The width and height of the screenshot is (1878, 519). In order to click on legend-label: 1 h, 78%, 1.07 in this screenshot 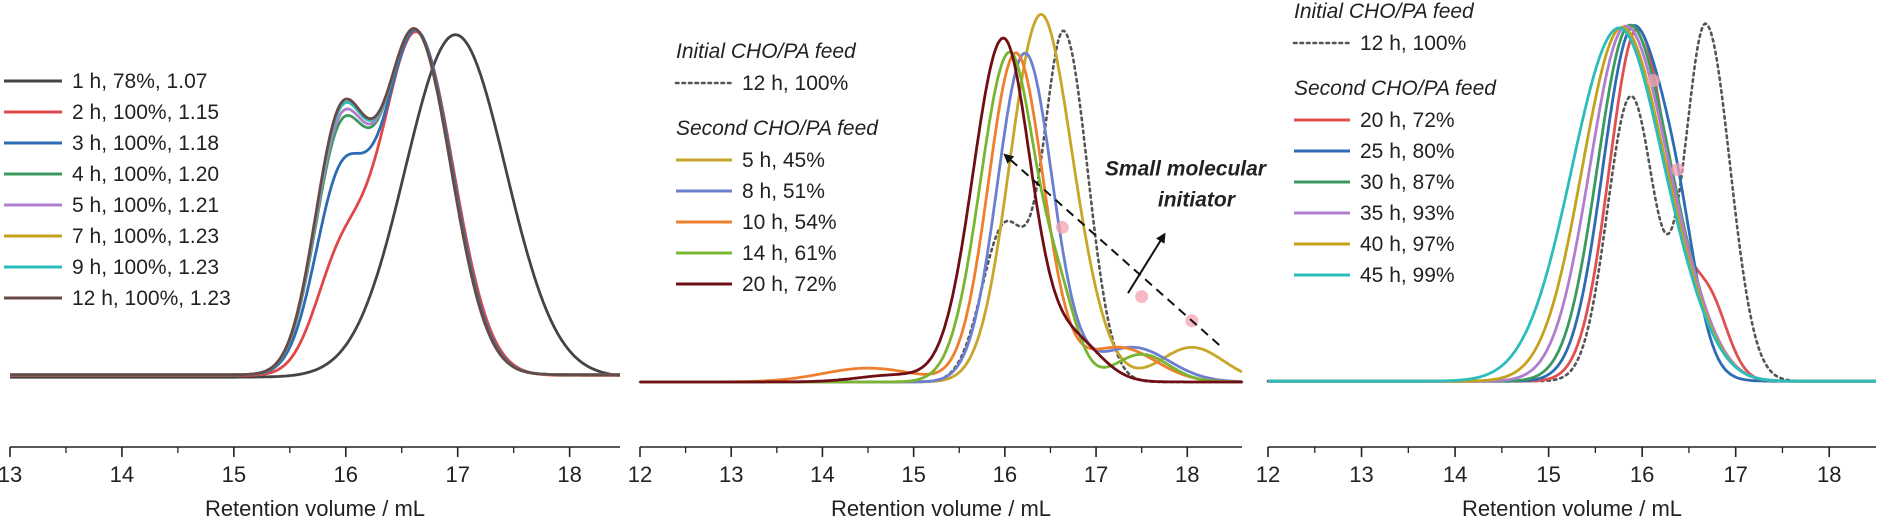, I will do `click(139, 81)`.